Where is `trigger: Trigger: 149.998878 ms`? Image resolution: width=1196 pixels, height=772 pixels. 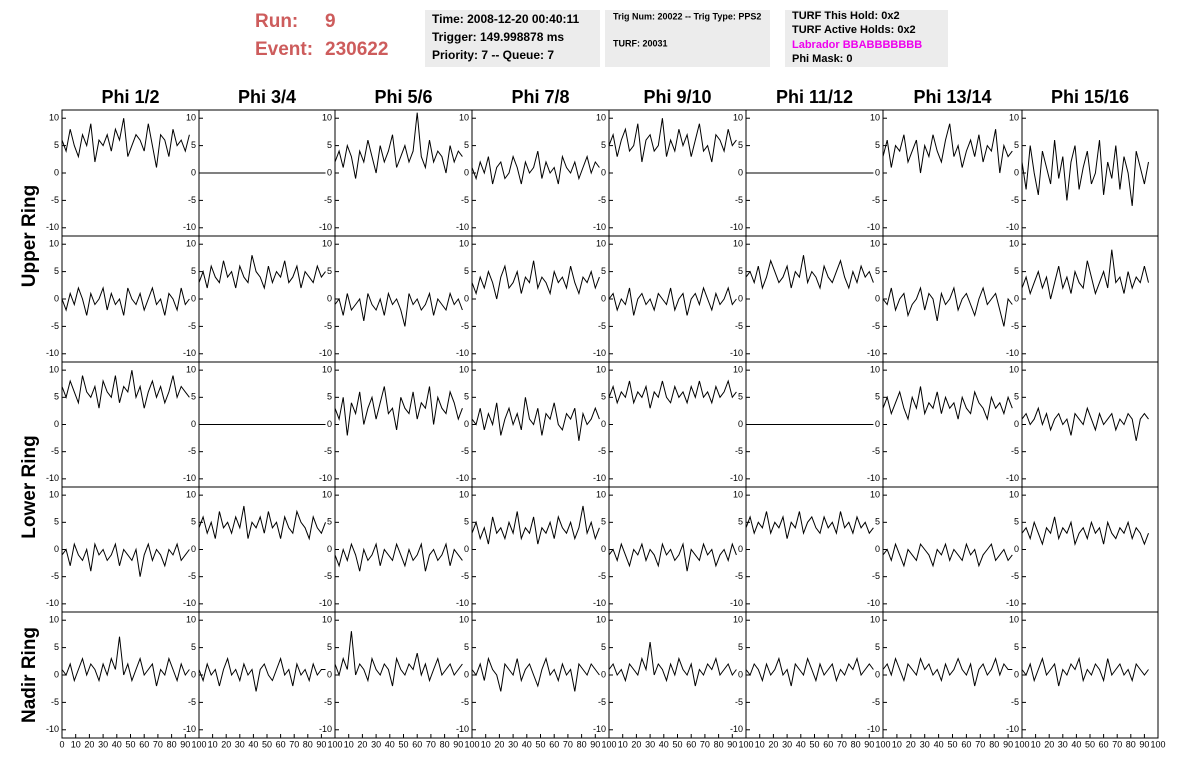
trigger: Trigger: 149.998878 ms is located at coordinates (498, 37).